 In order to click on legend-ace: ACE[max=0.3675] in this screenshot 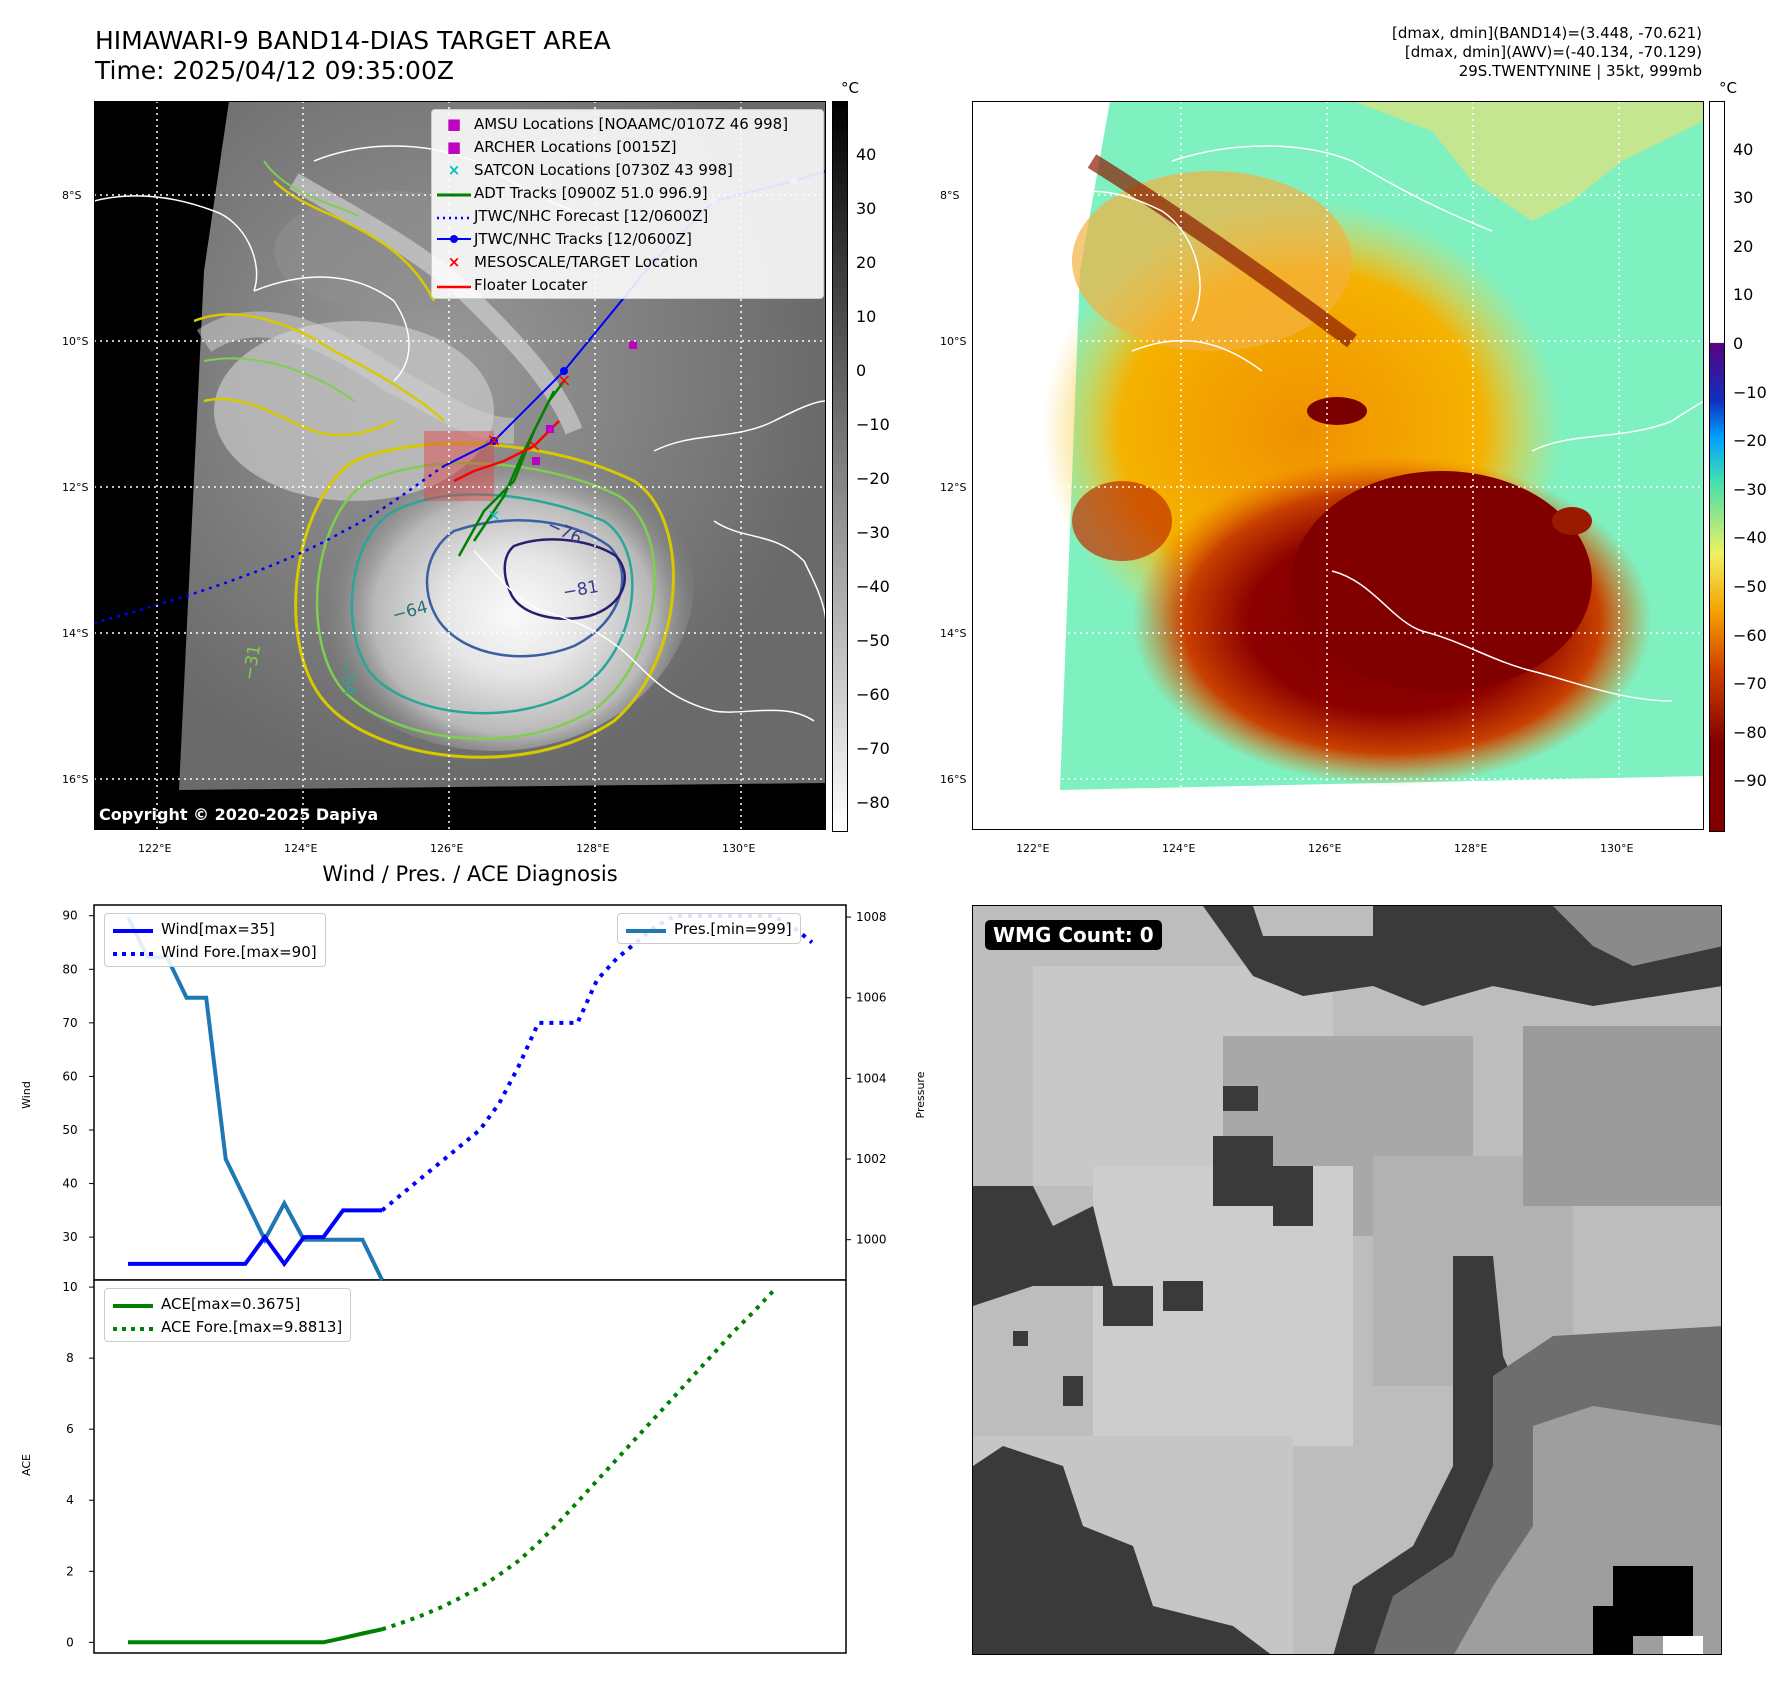, I will do `click(227, 1303)`.